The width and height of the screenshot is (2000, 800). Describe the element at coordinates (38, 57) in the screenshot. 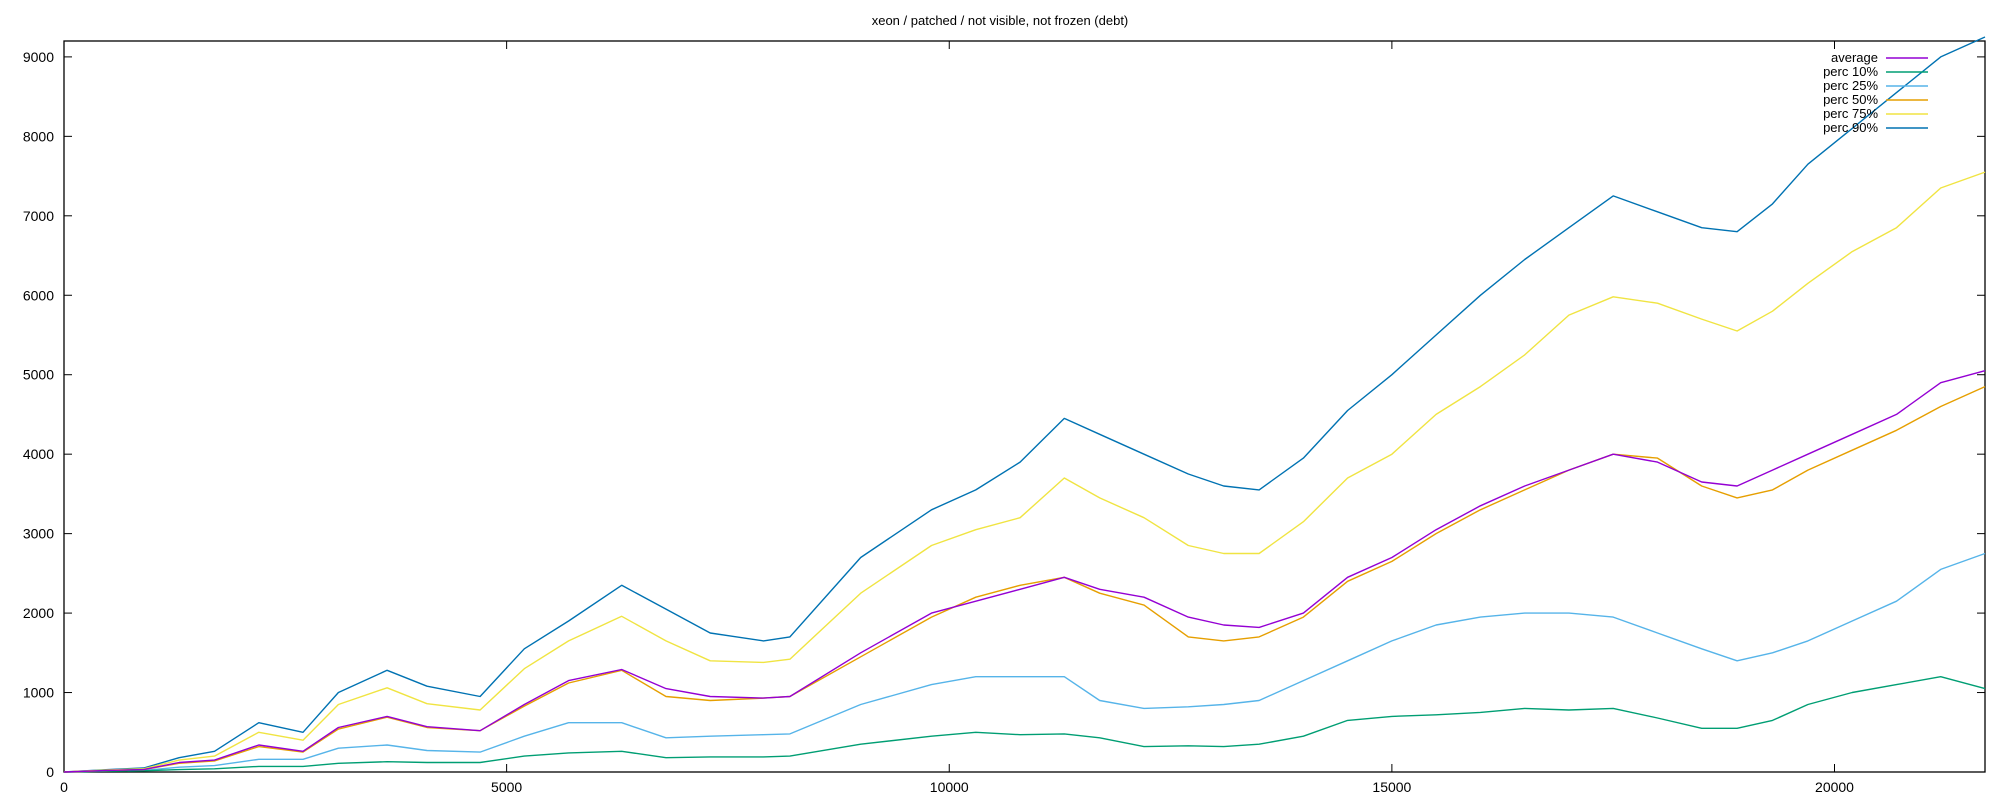

I see `y-tick-label: 9000` at that location.